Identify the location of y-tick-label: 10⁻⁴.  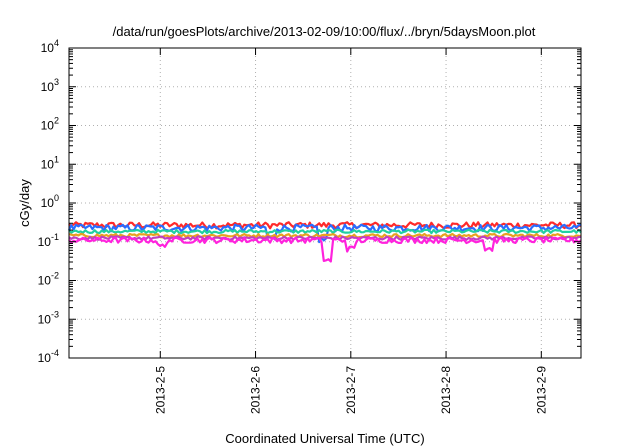
(48, 356).